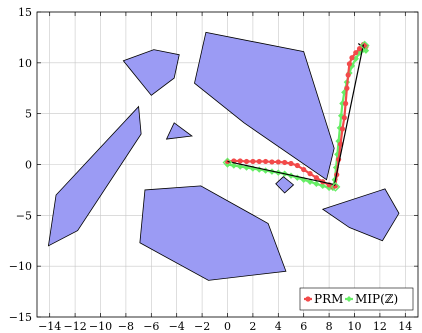 The height and width of the screenshot is (333, 422). I want to click on x-tick-label: 10, so click(355, 326).